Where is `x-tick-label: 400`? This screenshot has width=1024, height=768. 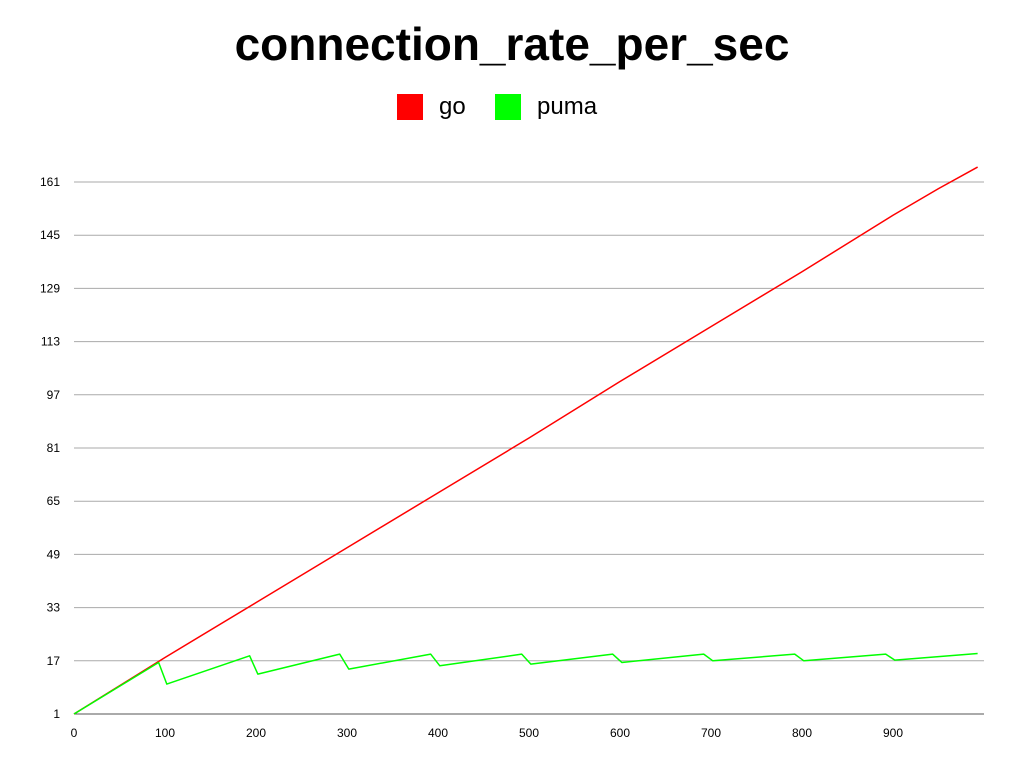 x-tick-label: 400 is located at coordinates (438, 733).